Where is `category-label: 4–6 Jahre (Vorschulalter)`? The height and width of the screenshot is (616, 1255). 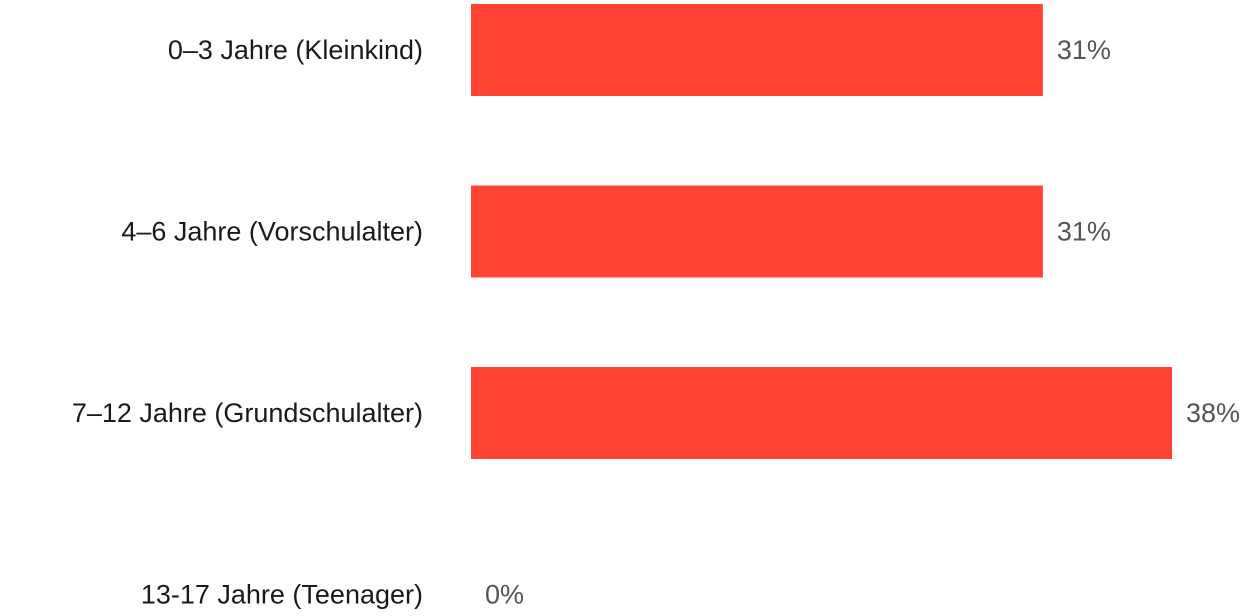
category-label: 4–6 Jahre (Vorschulalter) is located at coordinates (272, 232).